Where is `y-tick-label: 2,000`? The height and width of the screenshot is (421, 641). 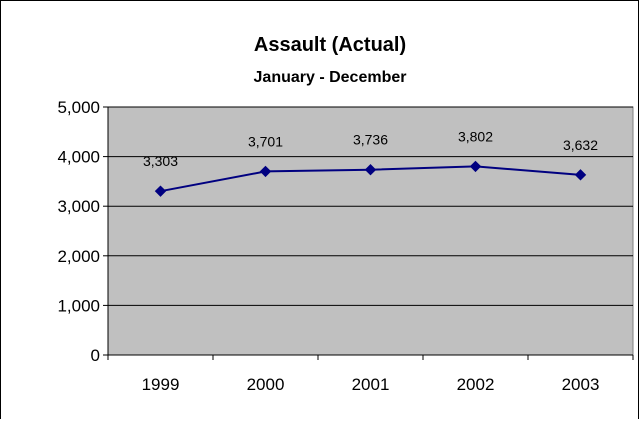
y-tick-label: 2,000 is located at coordinates (78, 256).